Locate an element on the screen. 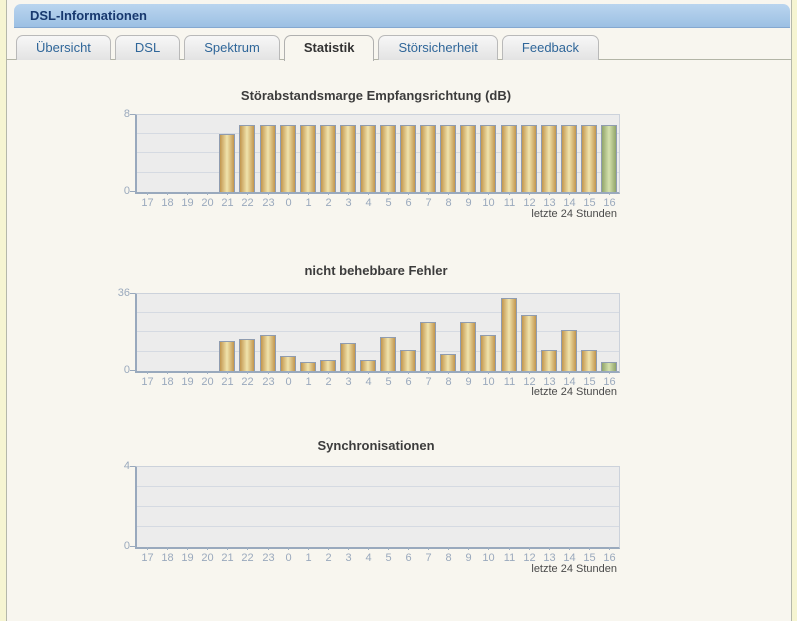 This screenshot has width=797, height=621. tab-feedback: Feedback is located at coordinates (550, 47).